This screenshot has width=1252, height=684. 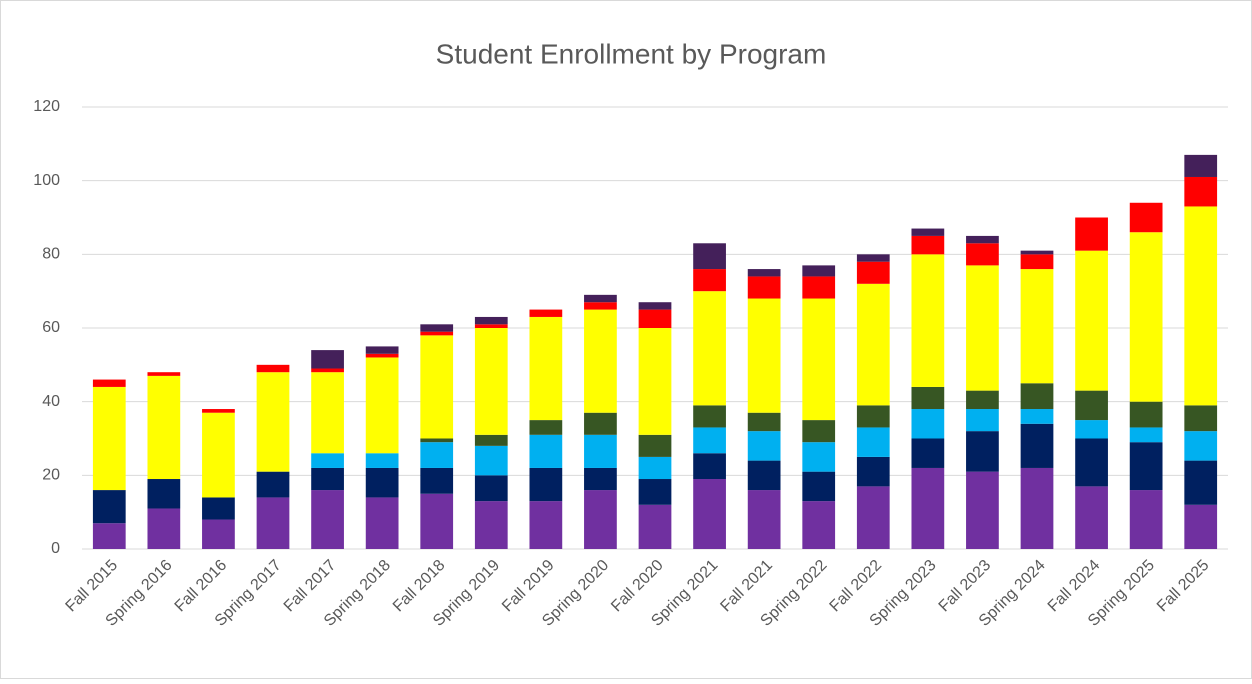 What do you see at coordinates (51, 254) in the screenshot?
I see `y-tick-label: 80` at bounding box center [51, 254].